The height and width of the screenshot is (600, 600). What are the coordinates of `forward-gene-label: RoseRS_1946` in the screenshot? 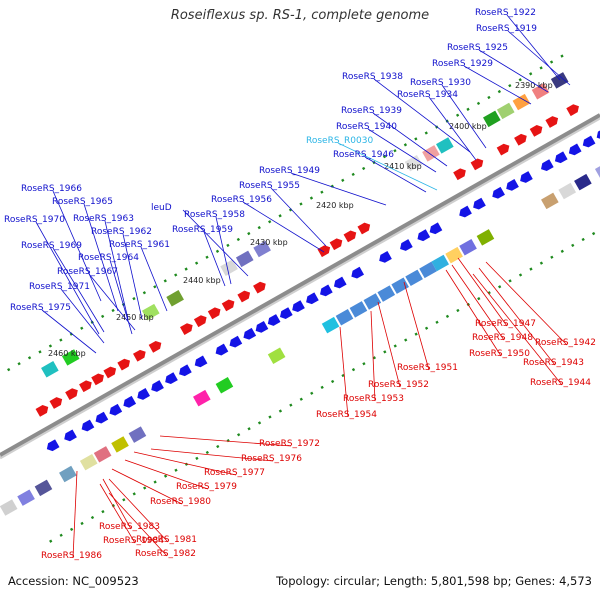 It's located at (363, 155).